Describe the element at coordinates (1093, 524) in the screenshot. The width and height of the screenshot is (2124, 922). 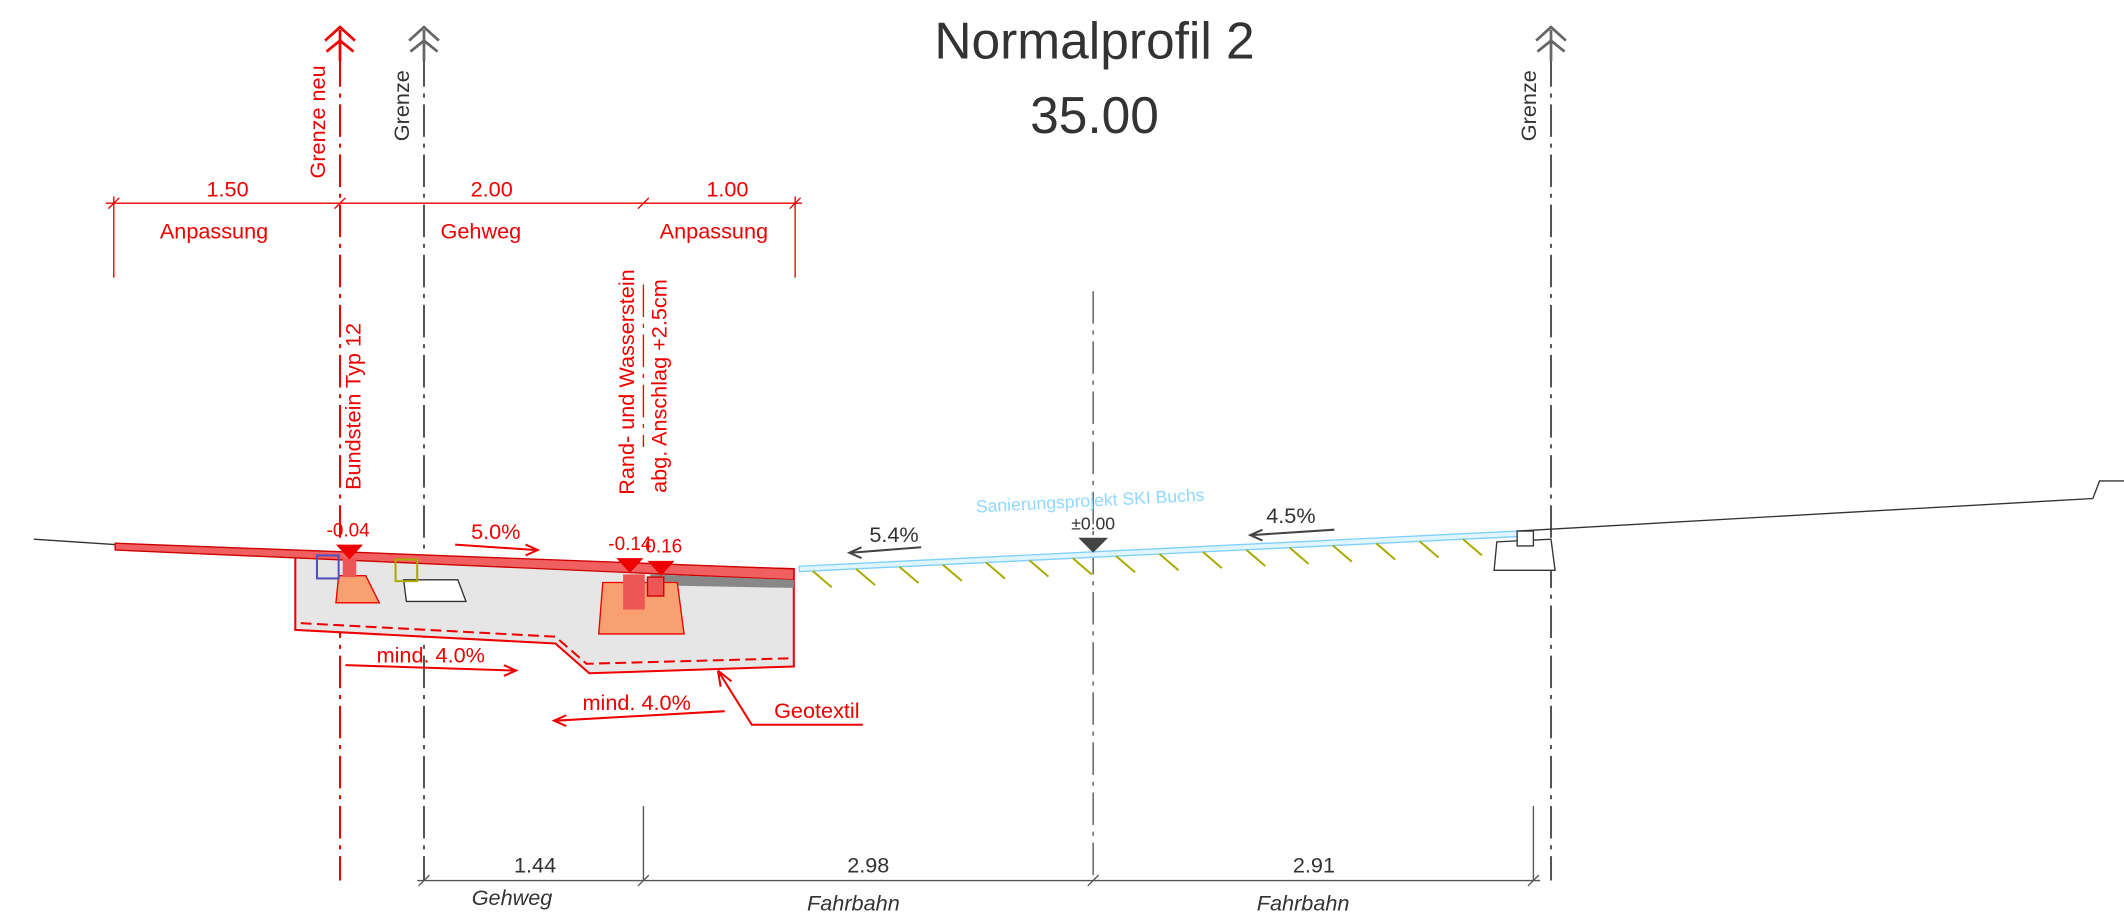
I see `level: ±0.00` at that location.